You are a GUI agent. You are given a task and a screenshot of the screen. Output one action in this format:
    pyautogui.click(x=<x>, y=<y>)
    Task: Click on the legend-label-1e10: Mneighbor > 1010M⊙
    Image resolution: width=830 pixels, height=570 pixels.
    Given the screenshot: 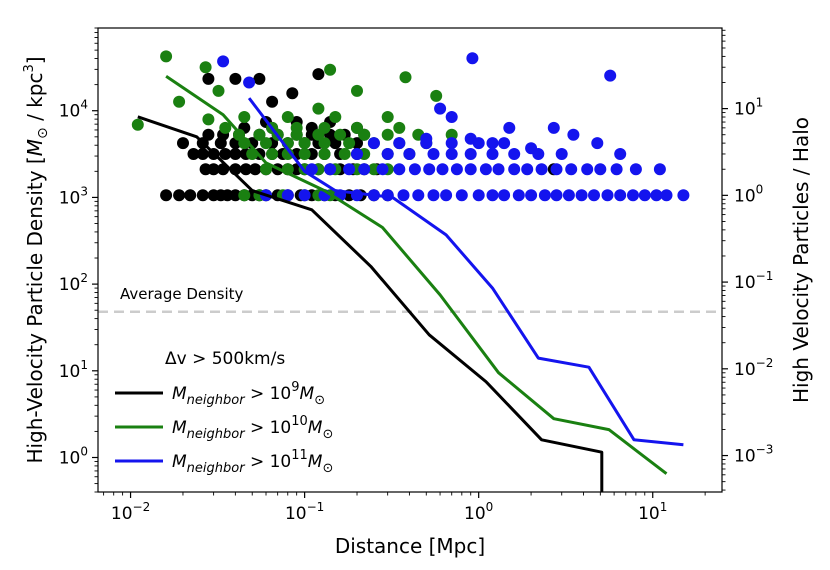 What is the action you would take?
    pyautogui.click(x=252, y=428)
    